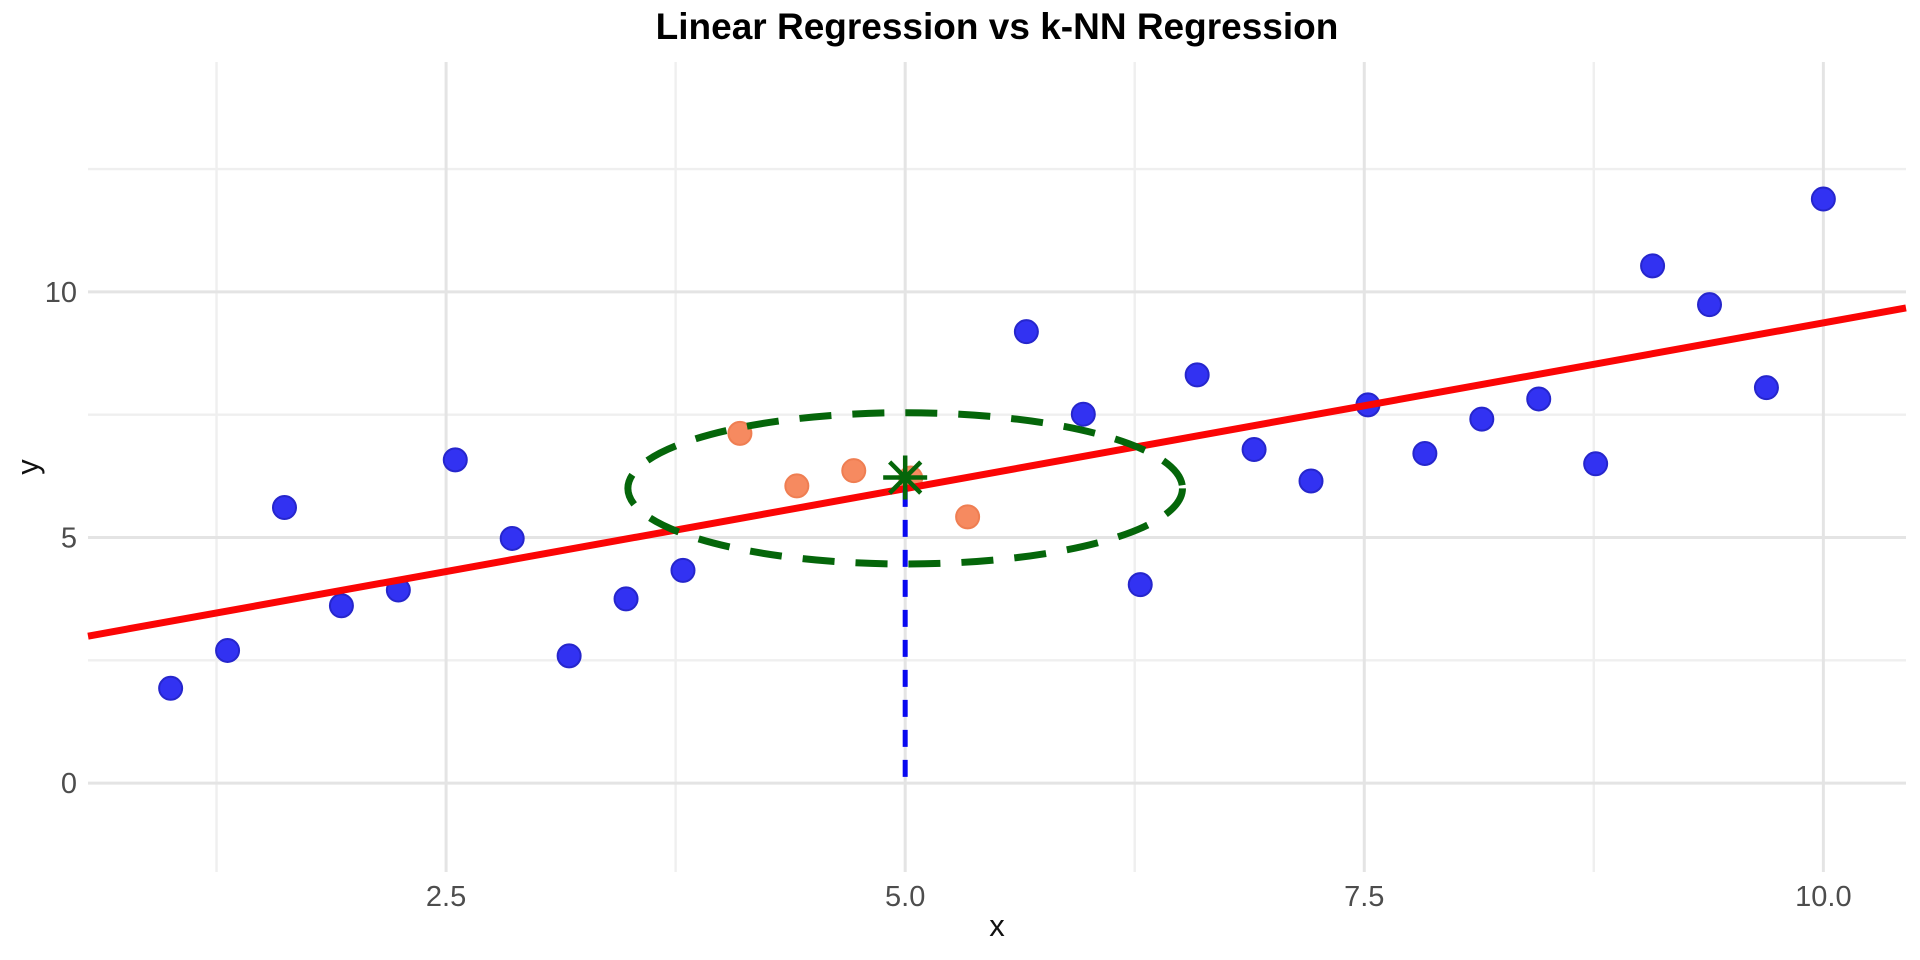  Describe the element at coordinates (1823, 897) in the screenshot. I see `x-tick-label: 10.0` at that location.